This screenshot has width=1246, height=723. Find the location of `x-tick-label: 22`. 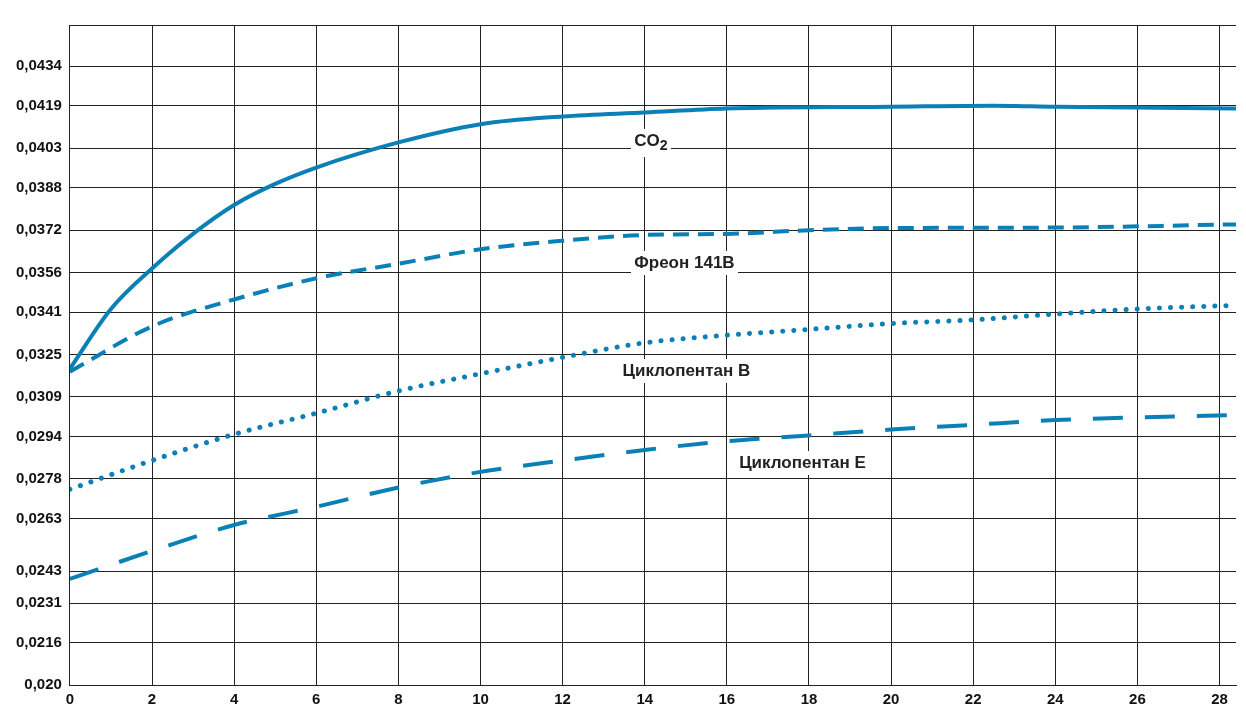

x-tick-label: 22 is located at coordinates (973, 699).